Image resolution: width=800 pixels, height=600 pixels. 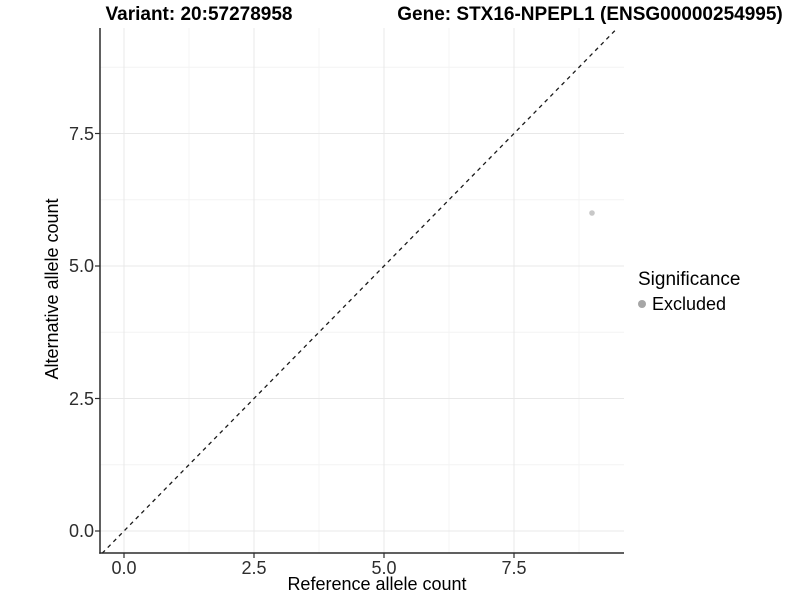 I want to click on x-tick-label: 2.5, so click(x=254, y=568).